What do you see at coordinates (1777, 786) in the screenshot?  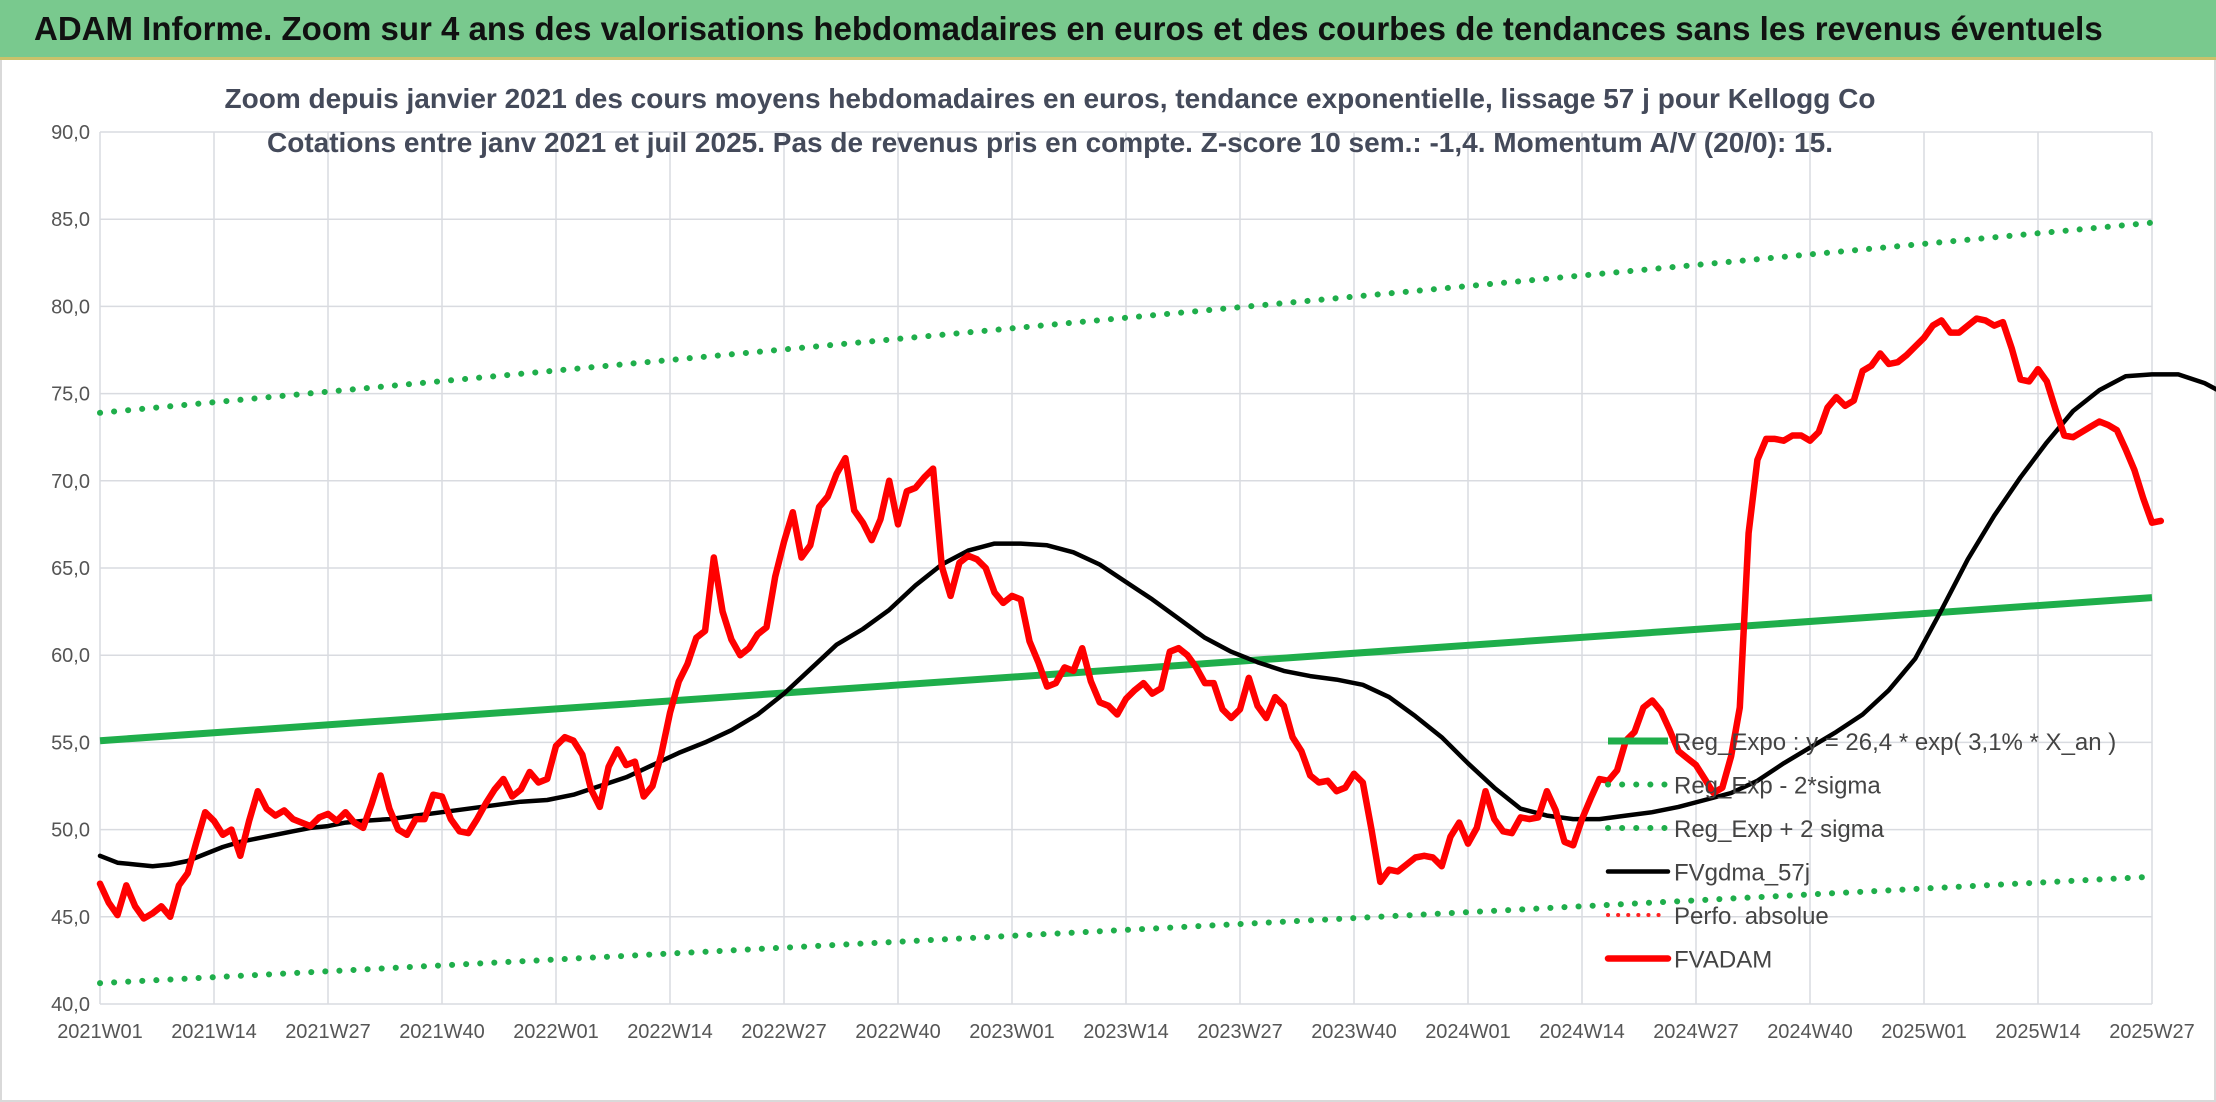 I see `legend-label: Reg_Exp - 2*sigma` at bounding box center [1777, 786].